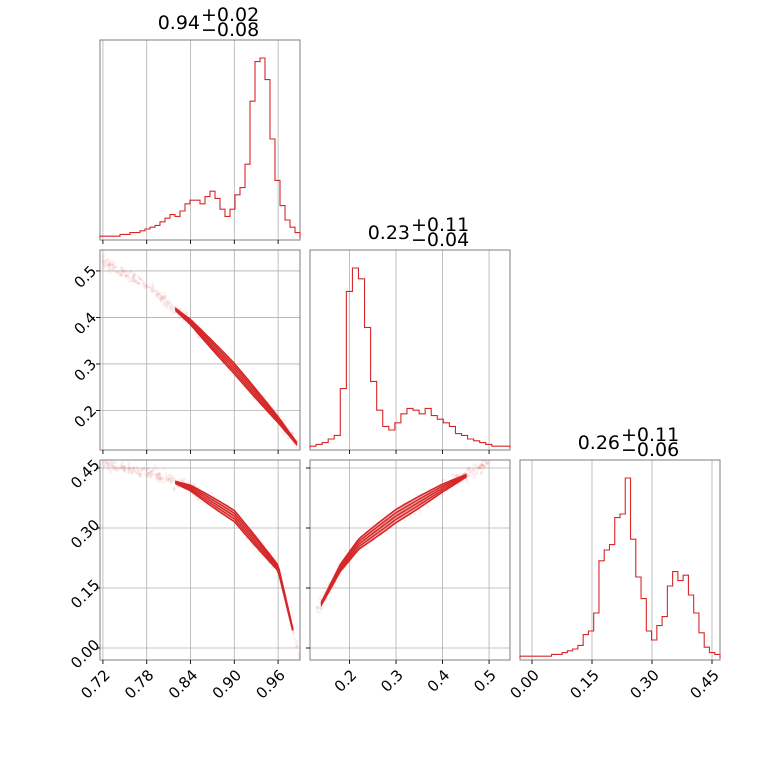  I want to click on y-tick-label: 0.45, so click(85, 474).